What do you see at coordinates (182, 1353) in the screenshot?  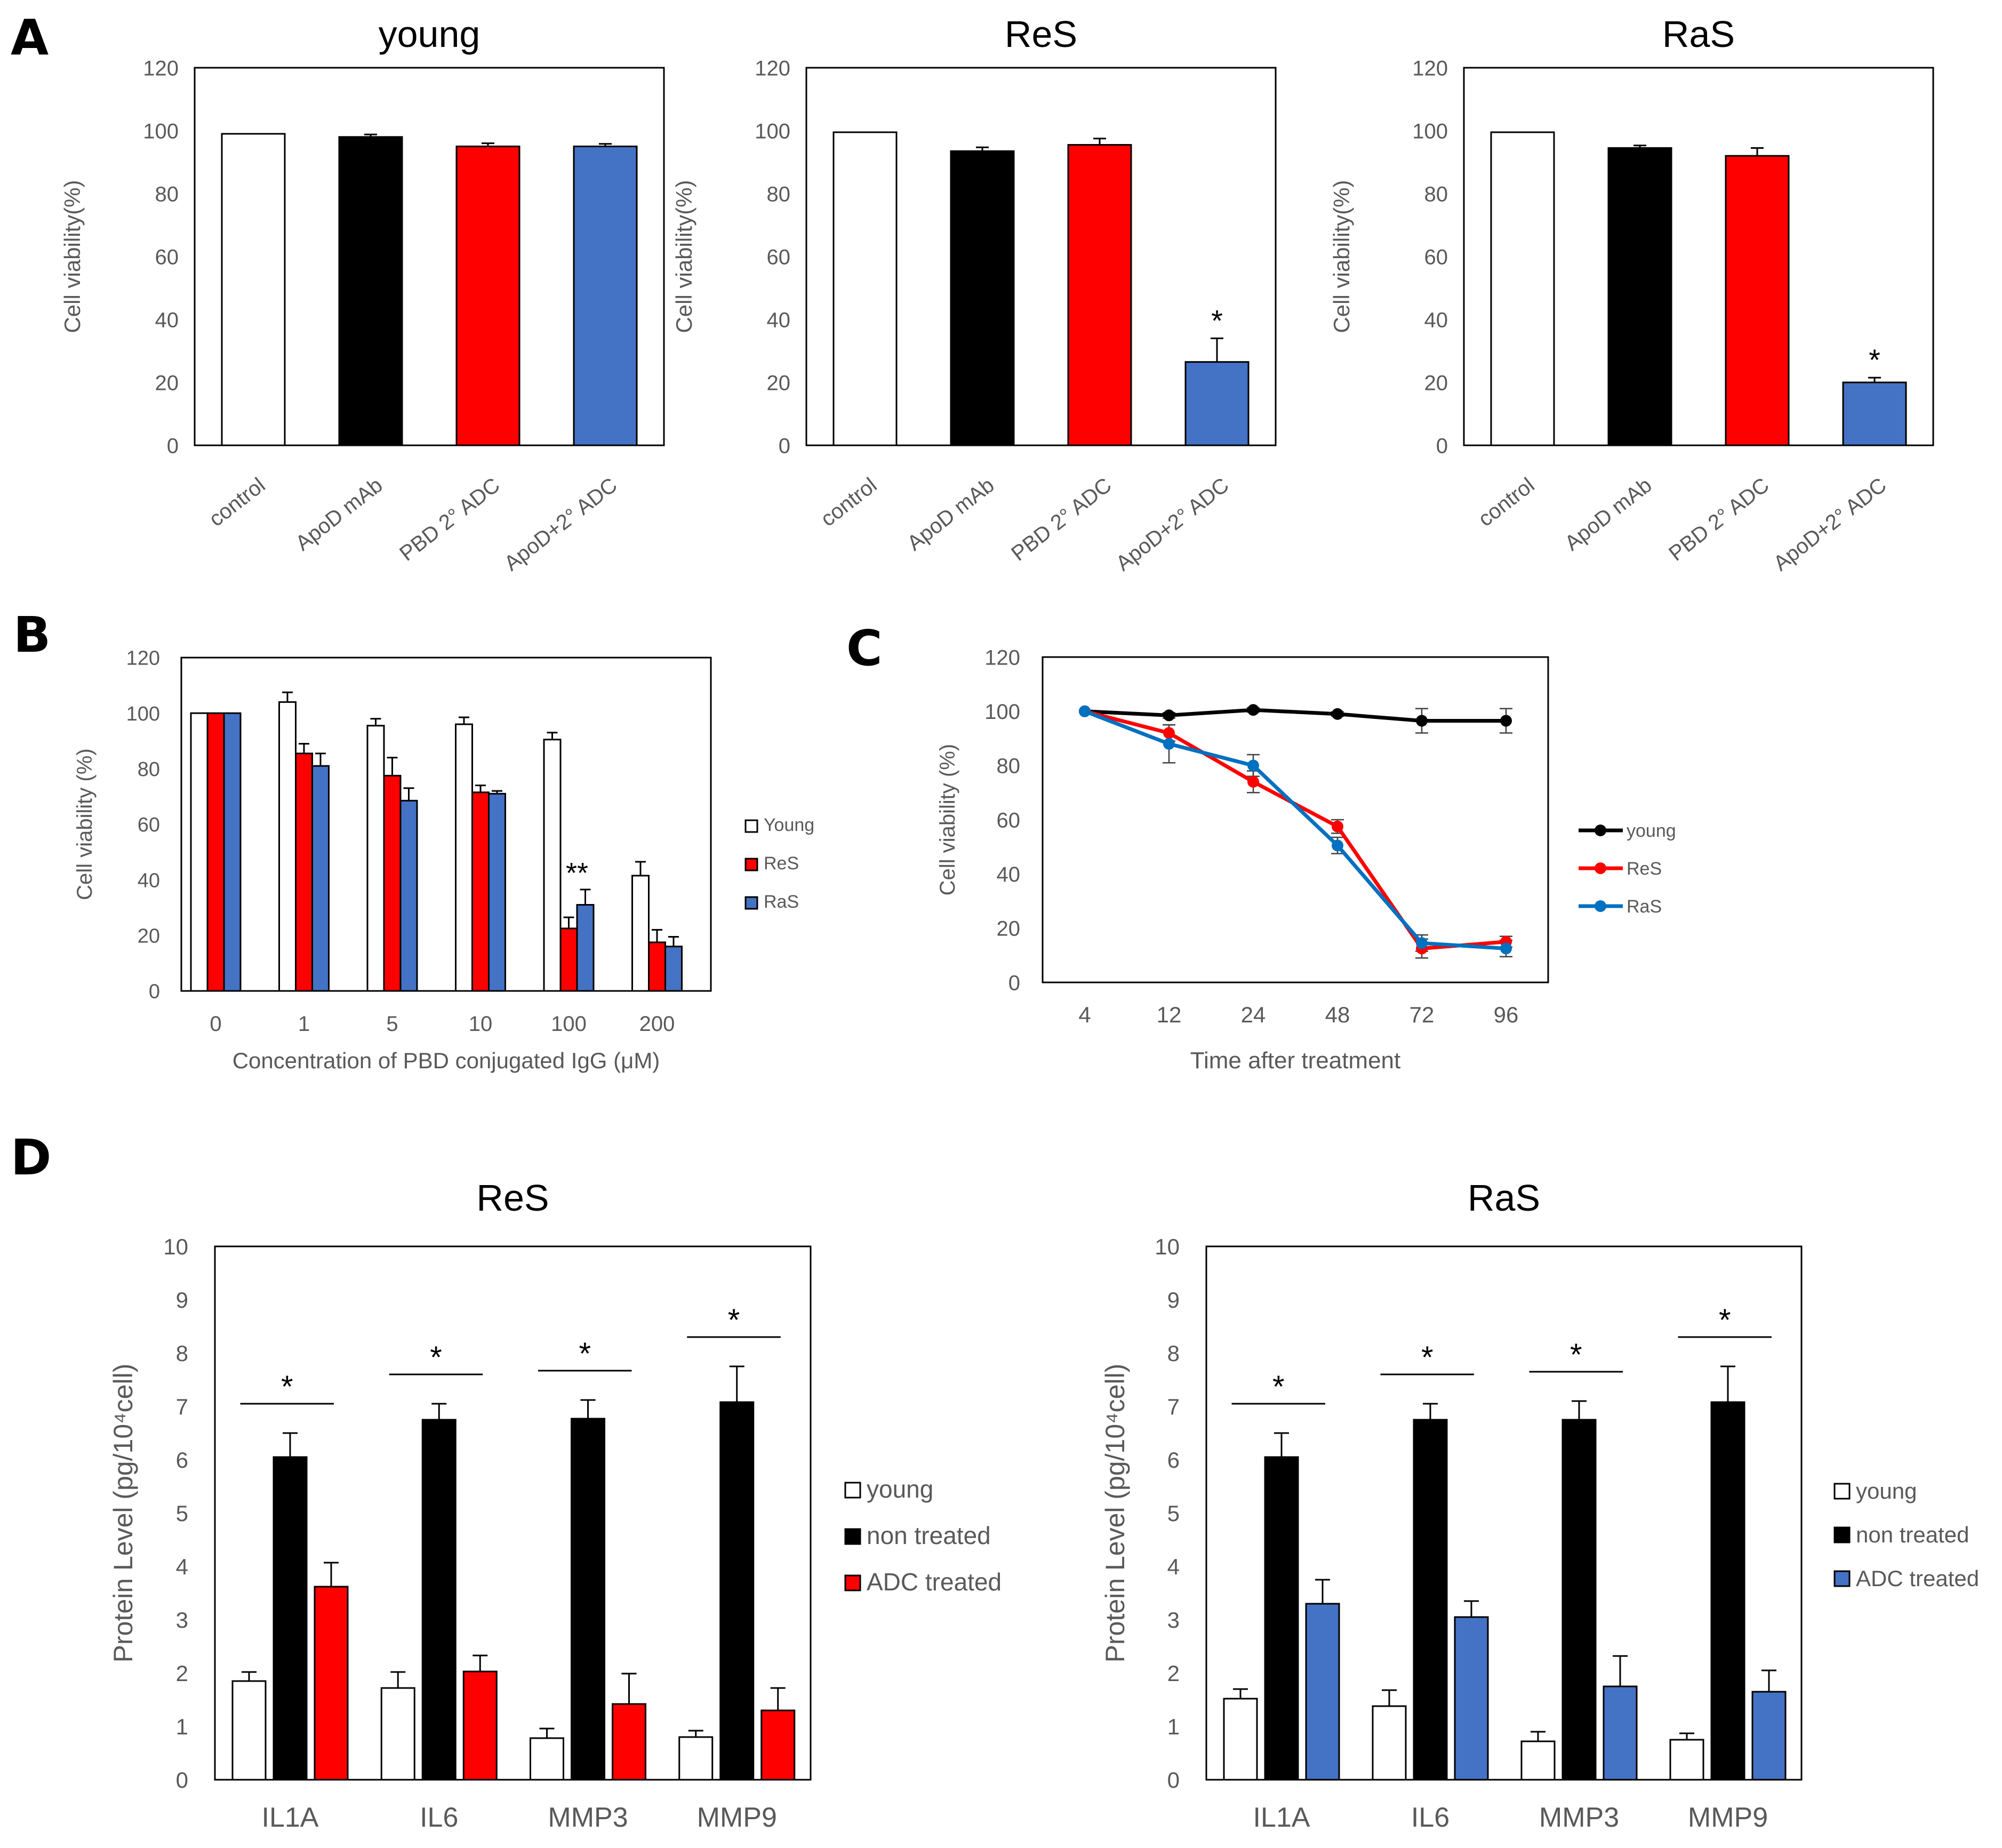 I see `y-tick-label: 8` at bounding box center [182, 1353].